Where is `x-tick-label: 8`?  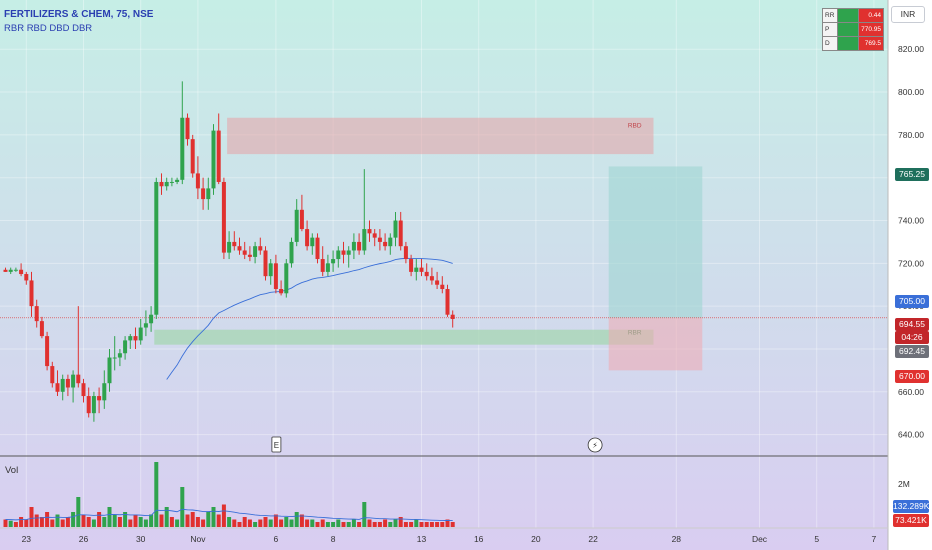
x-tick-label: 8 is located at coordinates (333, 539).